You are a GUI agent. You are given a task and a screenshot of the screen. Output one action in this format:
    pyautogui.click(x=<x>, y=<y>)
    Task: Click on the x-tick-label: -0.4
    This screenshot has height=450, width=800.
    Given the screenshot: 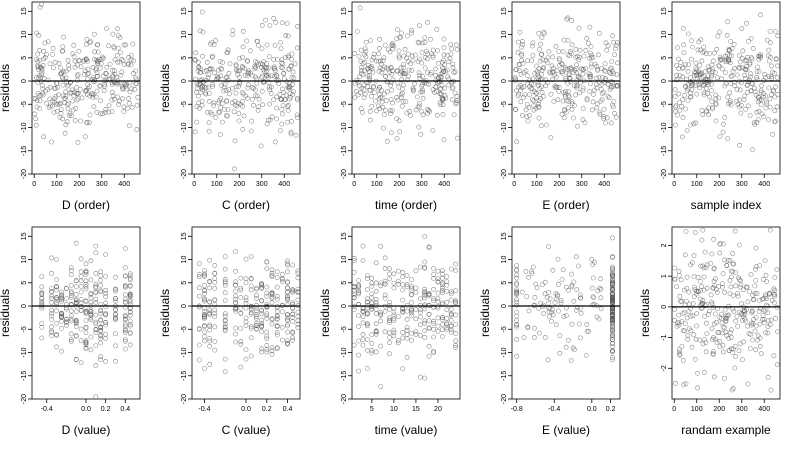 What is the action you would take?
    pyautogui.click(x=554, y=409)
    